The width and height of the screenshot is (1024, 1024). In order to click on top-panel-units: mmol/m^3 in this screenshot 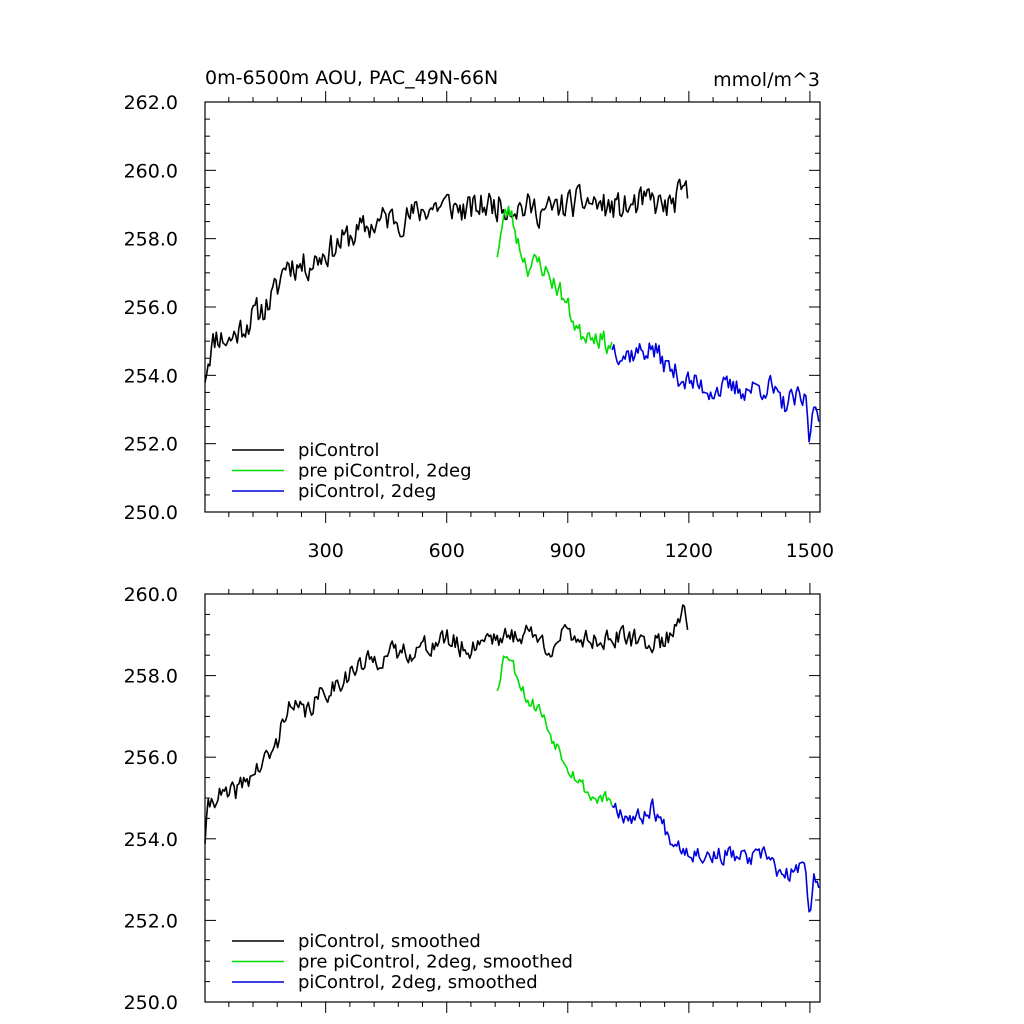, I will do `click(766, 80)`.